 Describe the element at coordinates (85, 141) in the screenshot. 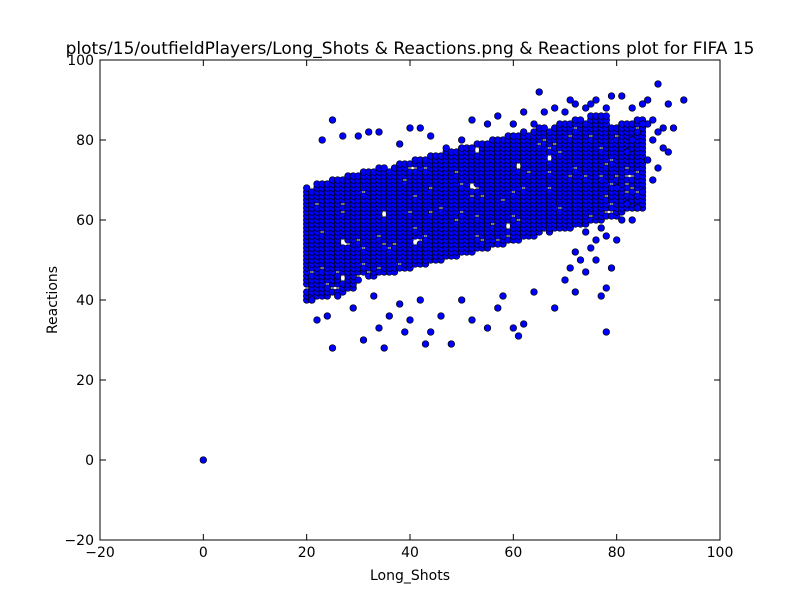

I see `y-tick-label: 80` at that location.